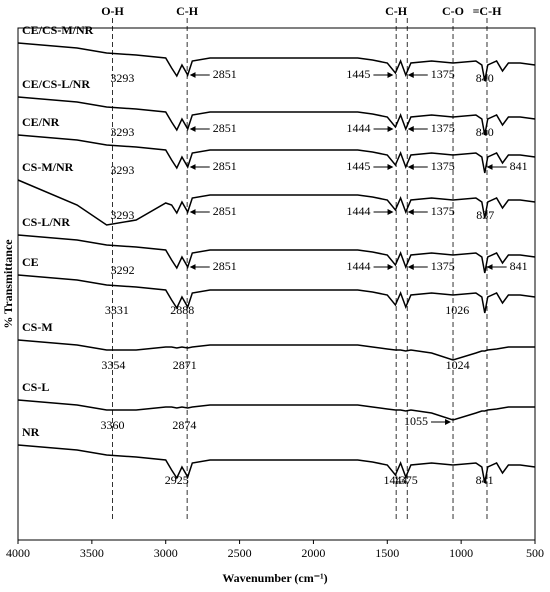 The image size is (550, 592). Describe the element at coordinates (274, 578) in the screenshot. I see `x-axis-label: Wavenumber (cm⁻¹)` at that location.